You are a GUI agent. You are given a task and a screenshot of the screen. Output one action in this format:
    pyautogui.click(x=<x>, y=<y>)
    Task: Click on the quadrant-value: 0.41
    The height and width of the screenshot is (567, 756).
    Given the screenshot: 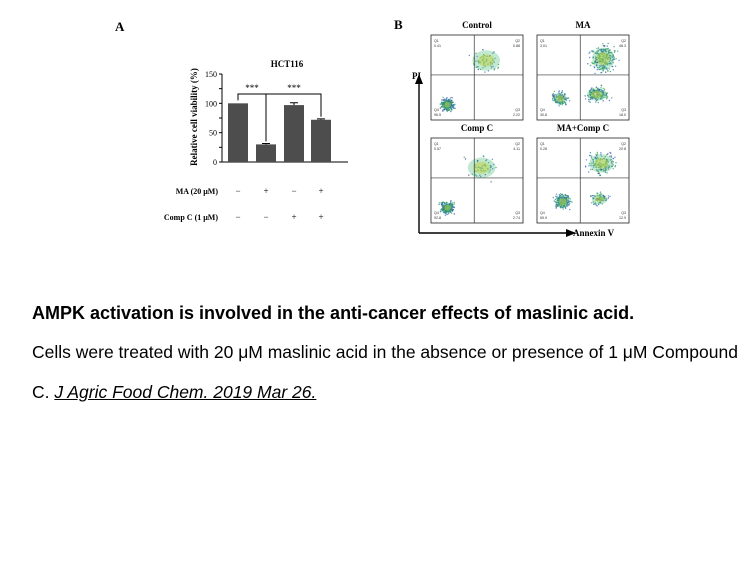 What is the action you would take?
    pyautogui.click(x=437, y=46)
    